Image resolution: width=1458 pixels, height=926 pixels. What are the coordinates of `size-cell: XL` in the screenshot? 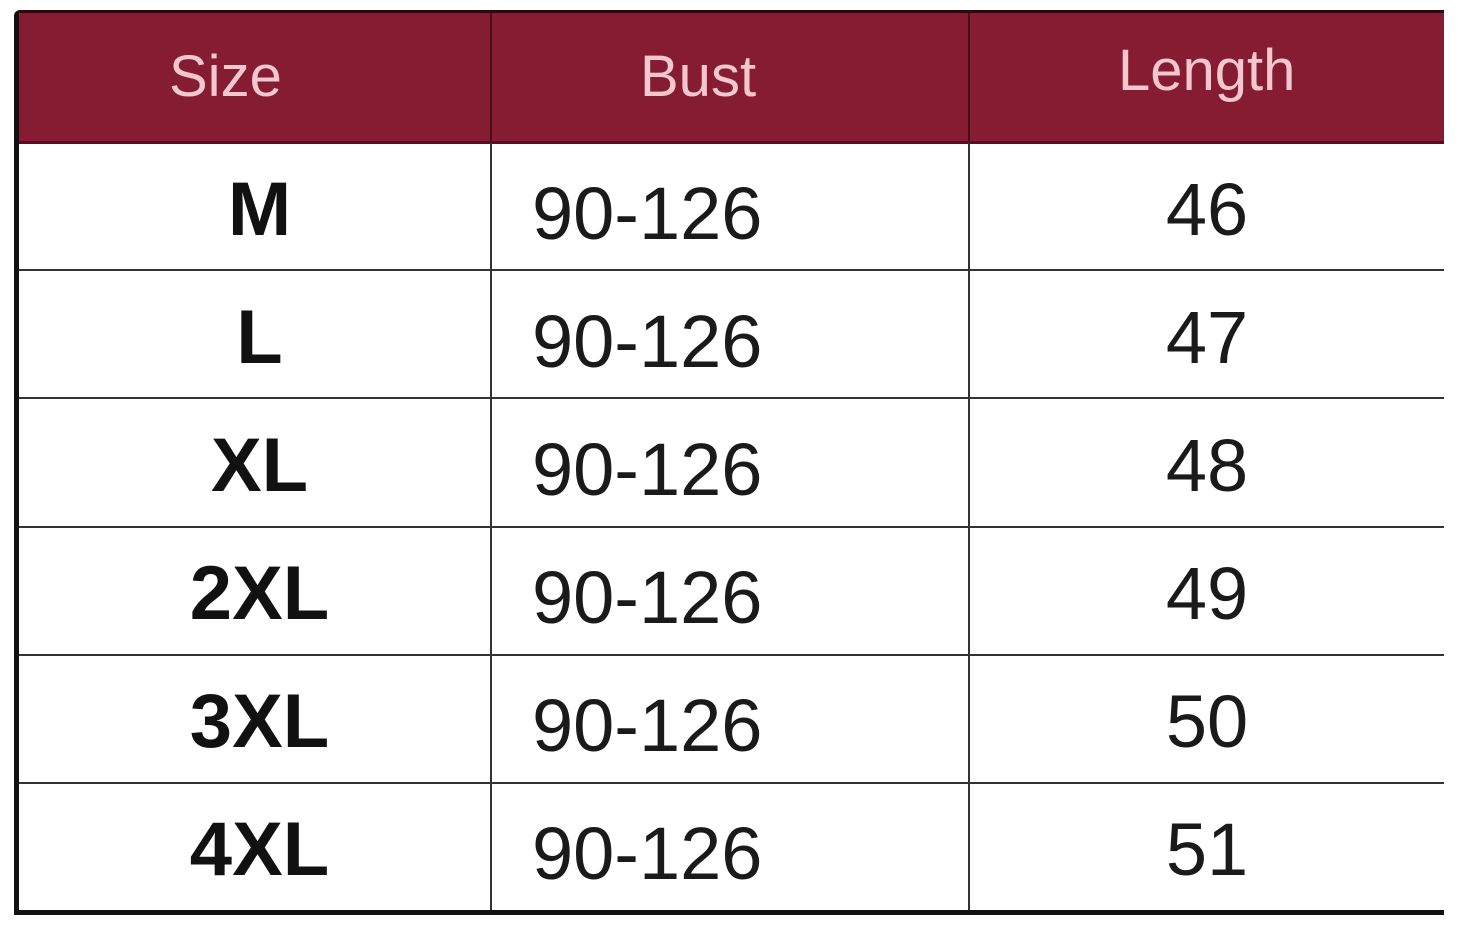 It's located at (255, 462).